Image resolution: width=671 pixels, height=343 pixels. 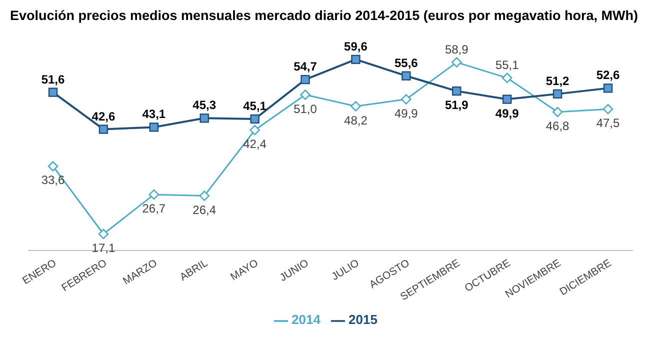 What do you see at coordinates (306, 320) in the screenshot?
I see `legend-label: 2014` at bounding box center [306, 320].